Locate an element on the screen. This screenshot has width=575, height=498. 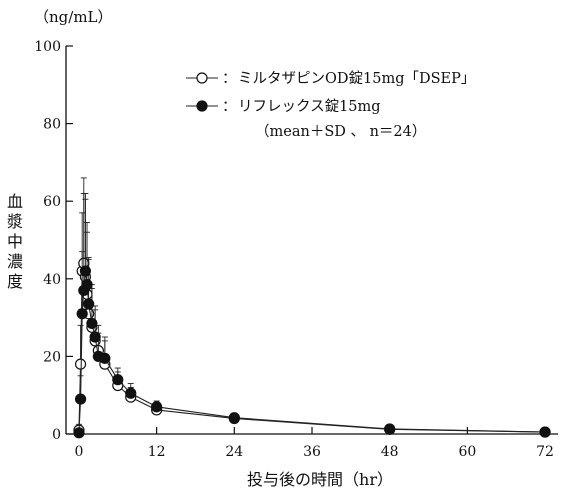
x-tick-label: 24 is located at coordinates (234, 452).